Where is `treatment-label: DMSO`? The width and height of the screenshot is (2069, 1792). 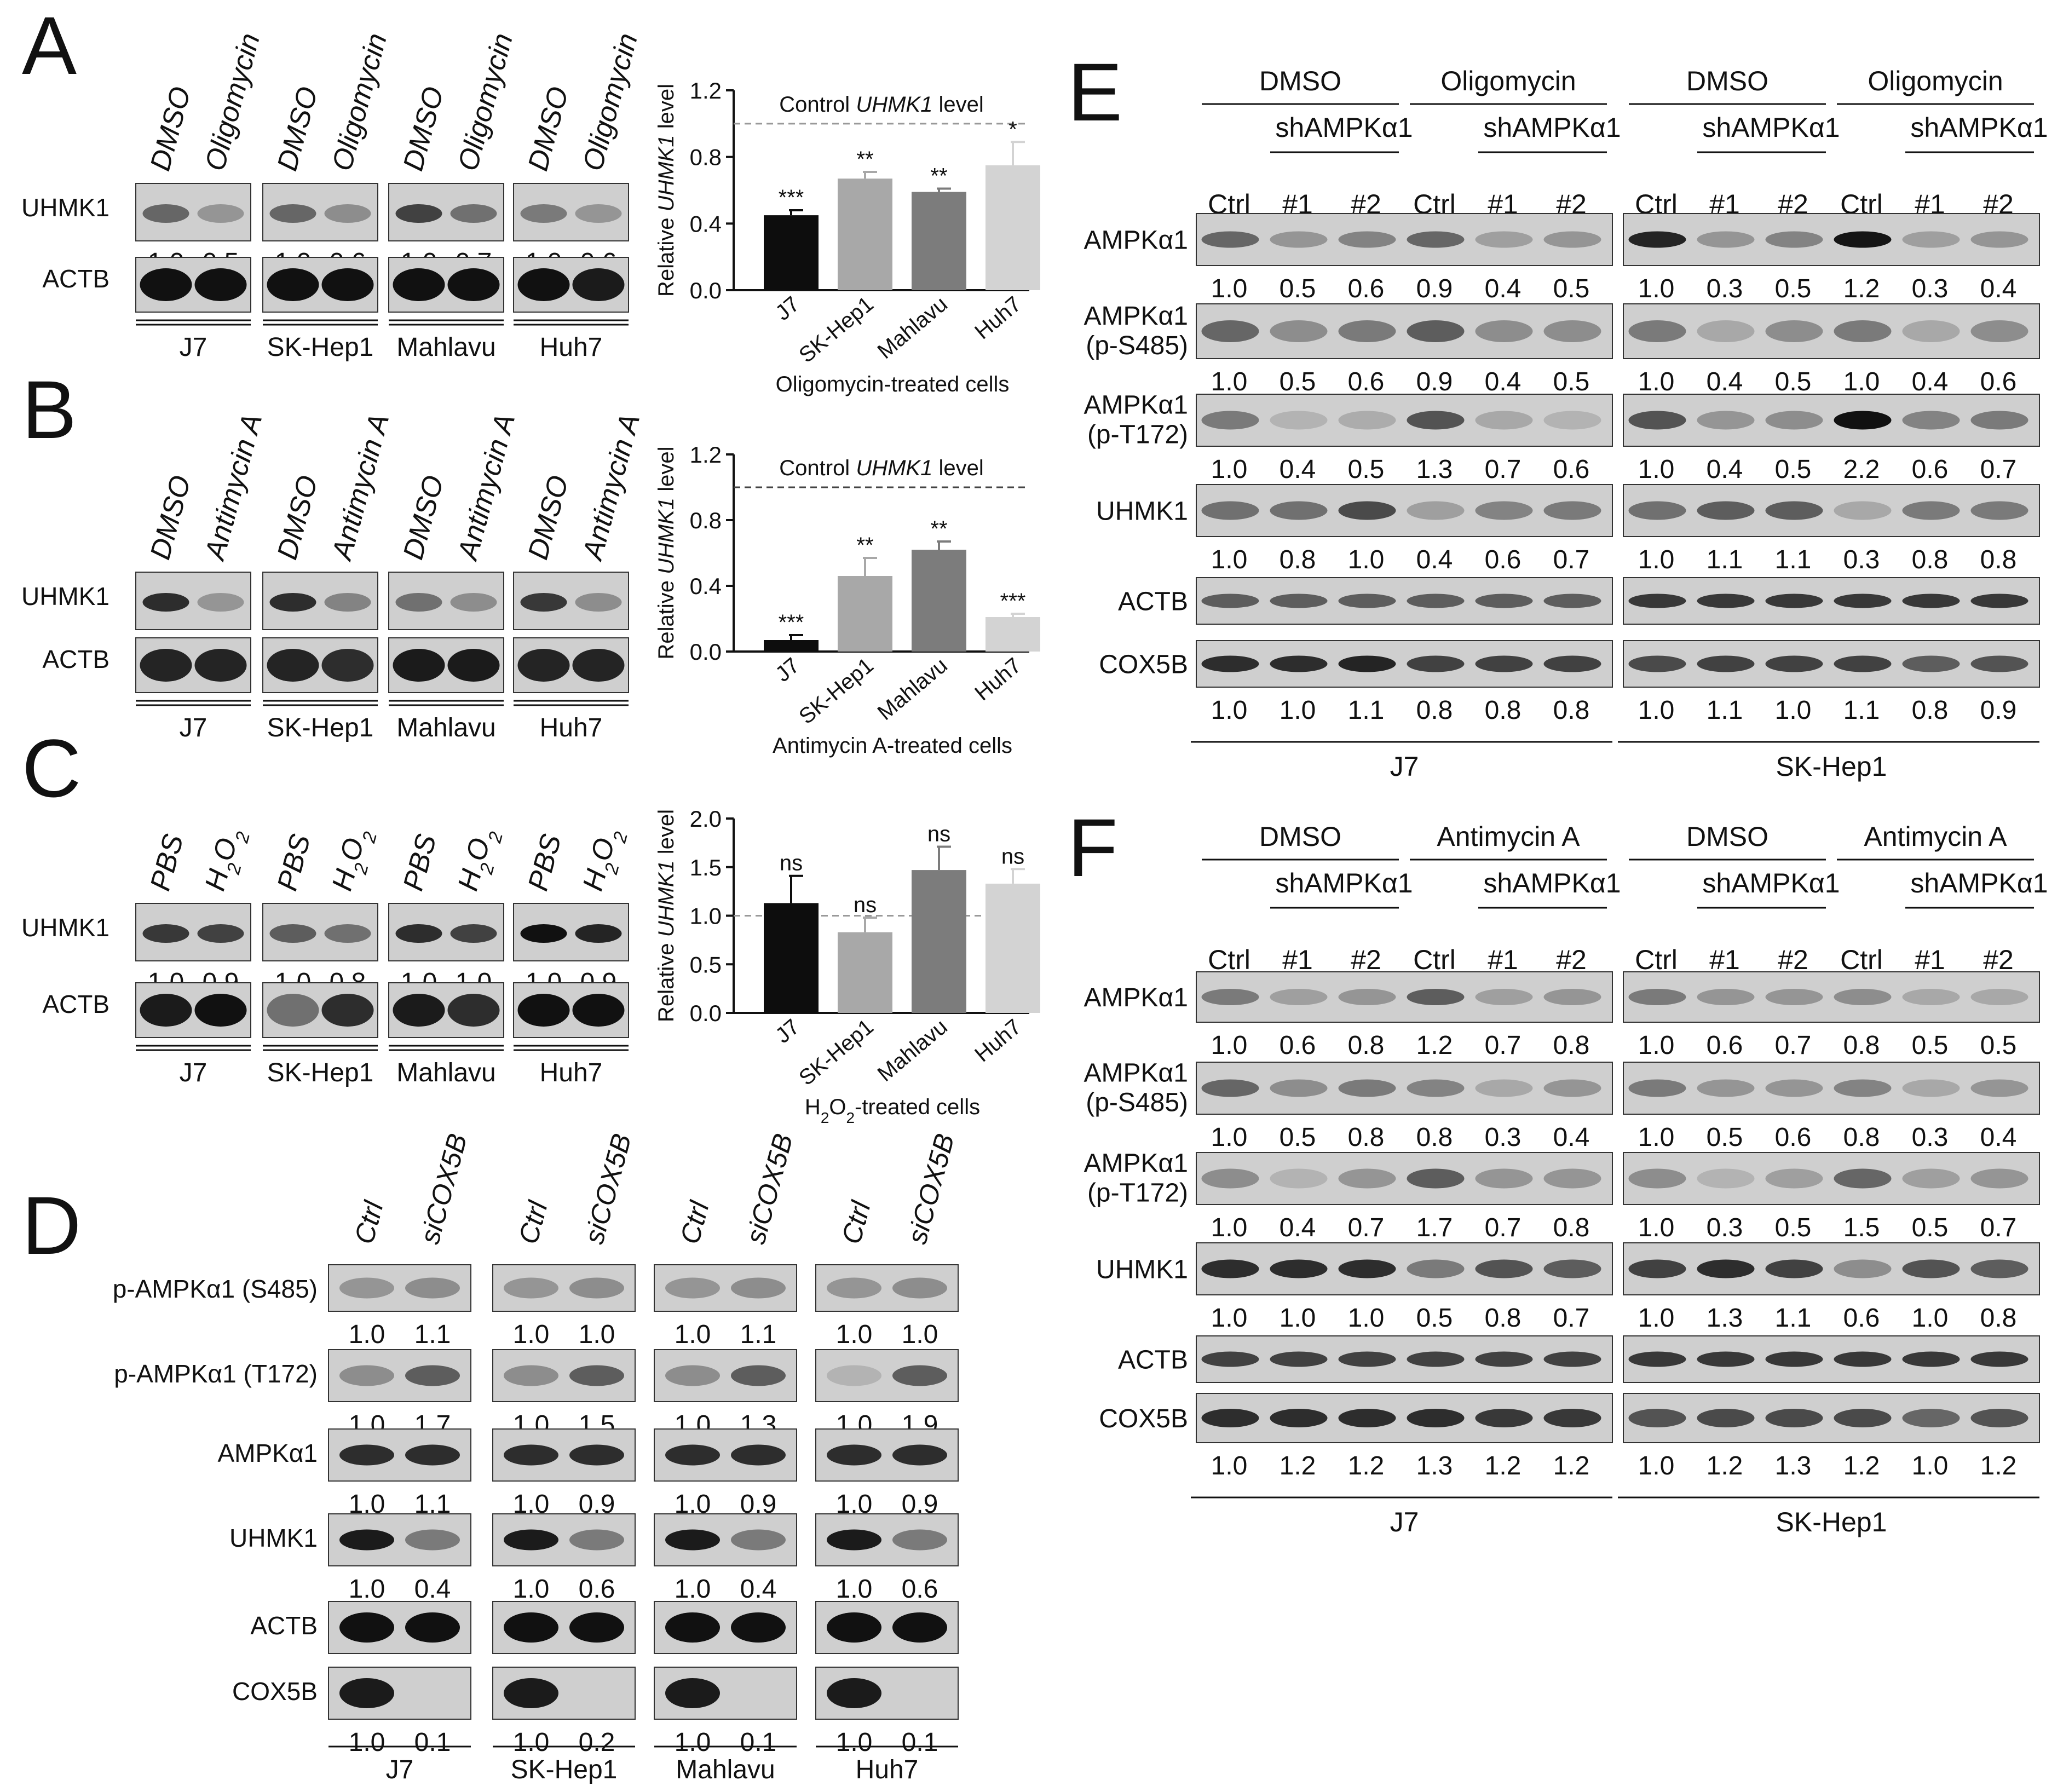
treatment-label: DMSO is located at coordinates (1300, 836).